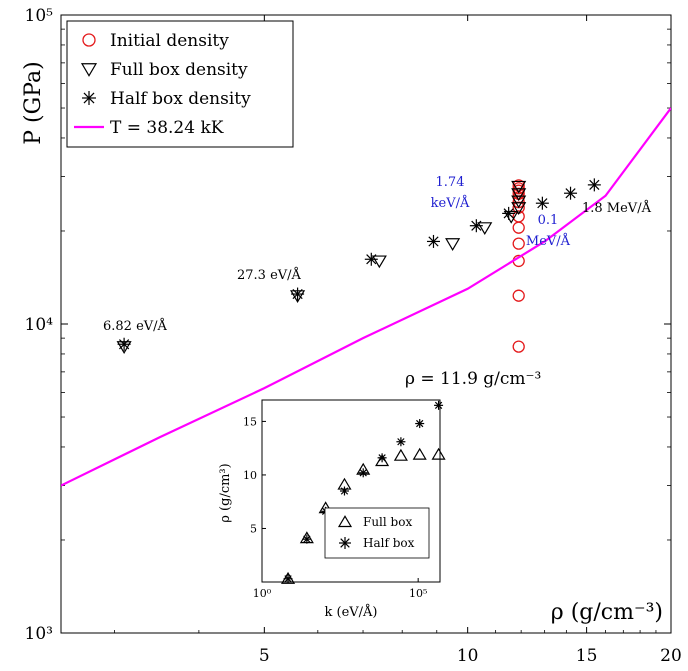  What do you see at coordinates (250, 475) in the screenshot?
I see `inset-y-tick-label: 10` at bounding box center [250, 475].